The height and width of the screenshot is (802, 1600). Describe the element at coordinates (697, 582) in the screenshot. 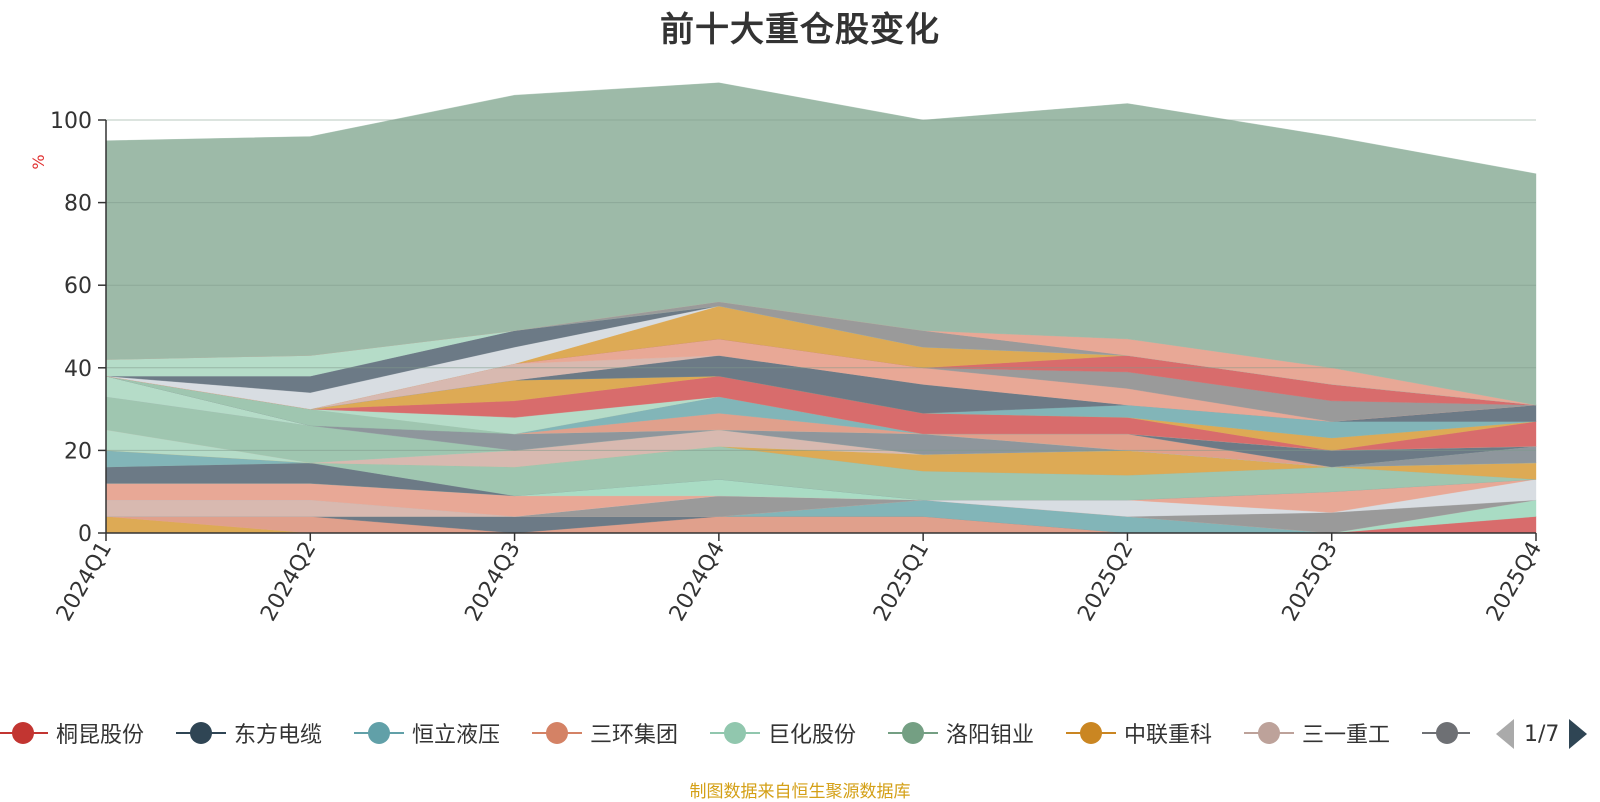

I see `x-tick-label: 2024Q4` at that location.